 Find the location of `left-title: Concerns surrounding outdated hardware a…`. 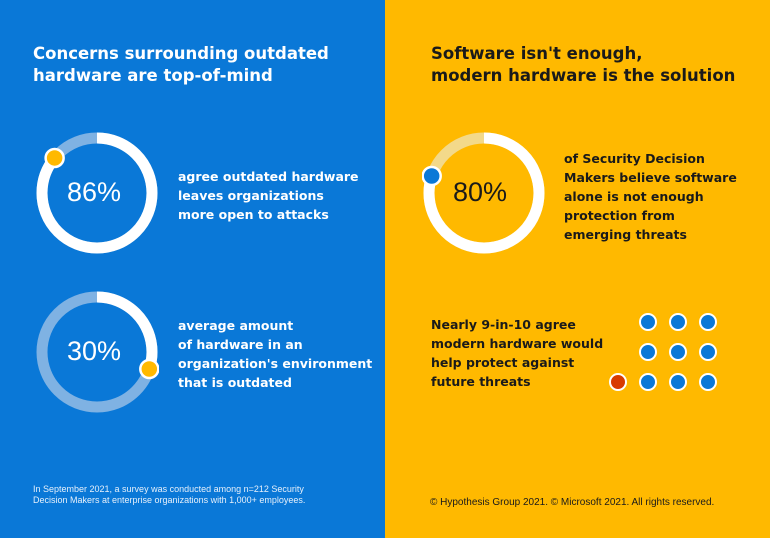

left-title: Concerns surrounding outdated hardware a… is located at coordinates (181, 64).